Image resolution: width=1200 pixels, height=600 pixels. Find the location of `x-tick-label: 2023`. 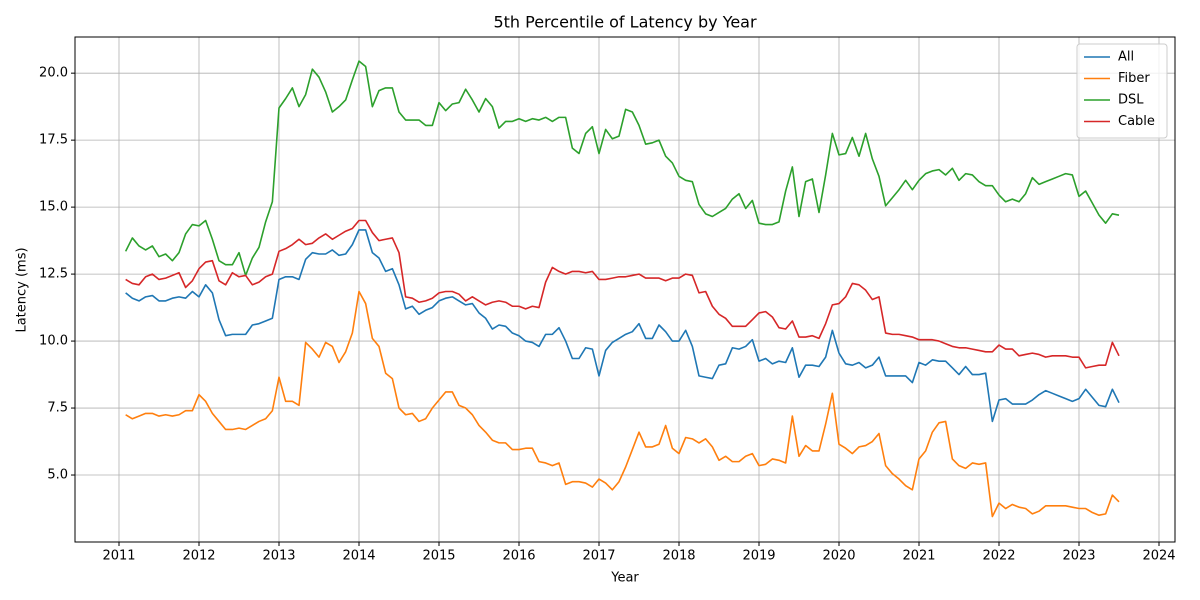

x-tick-label: 2023 is located at coordinates (1078, 556).